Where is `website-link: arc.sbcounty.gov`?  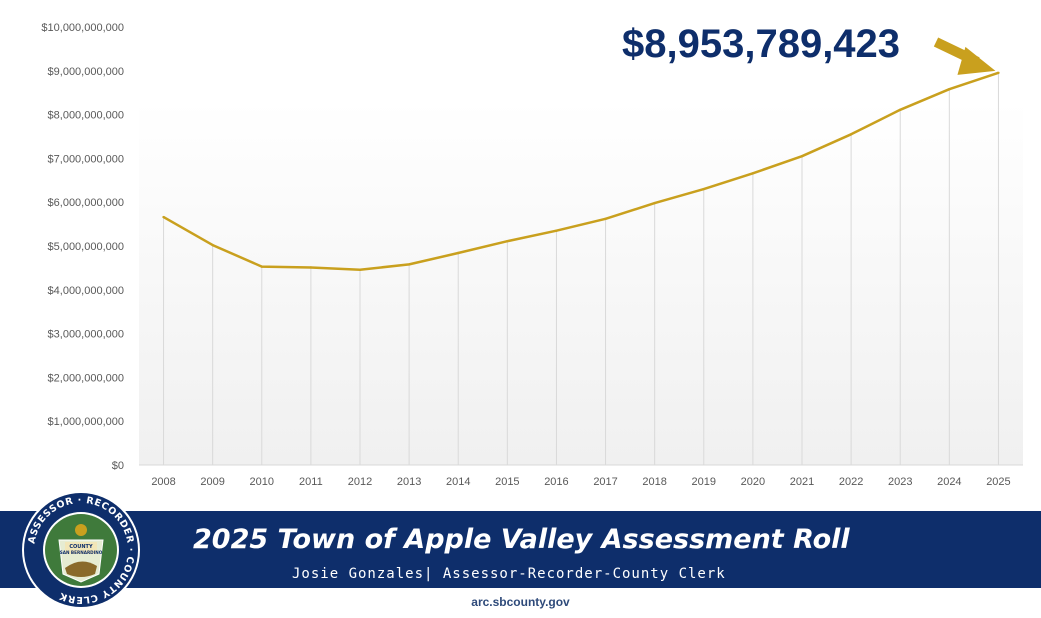
website-link: arc.sbcounty.gov is located at coordinates (520, 602).